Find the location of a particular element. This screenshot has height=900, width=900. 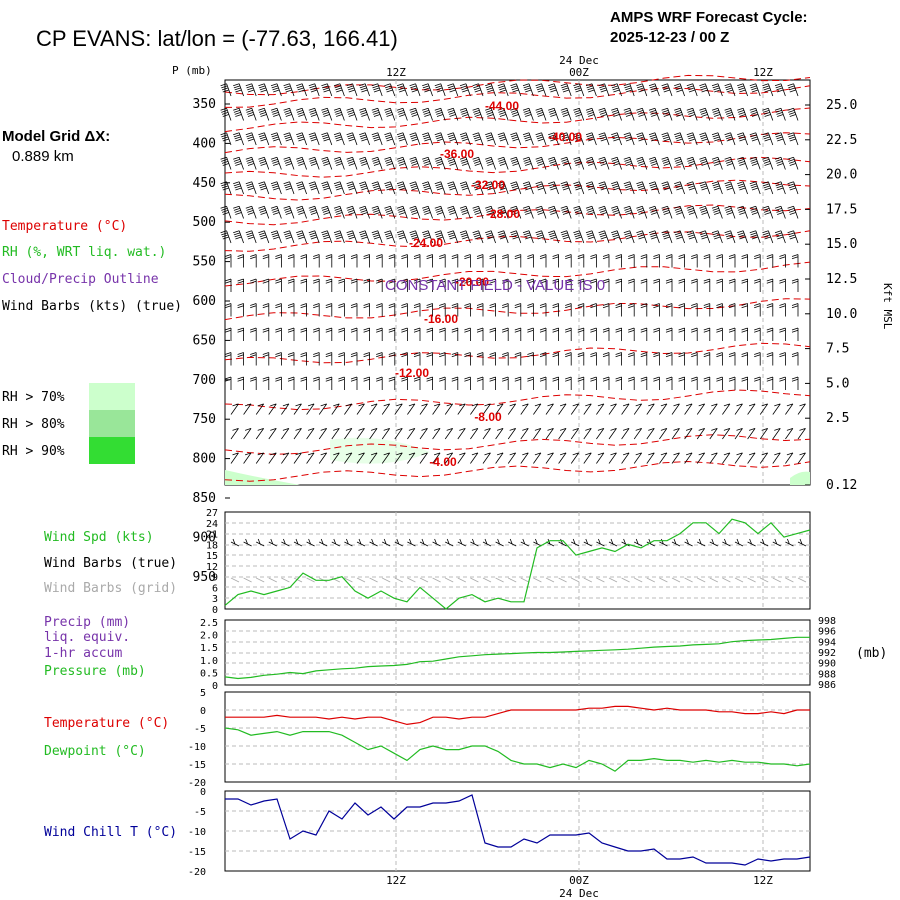

legend-precip-3: 1-hr accum is located at coordinates (83, 653).